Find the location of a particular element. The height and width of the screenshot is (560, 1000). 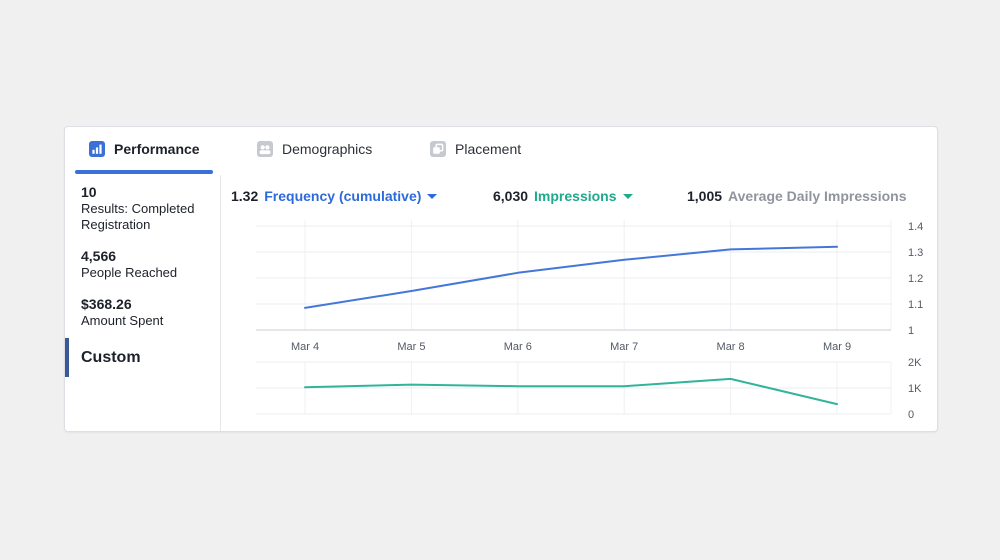

x-axis-date-label: Mar 5 is located at coordinates (411, 347).